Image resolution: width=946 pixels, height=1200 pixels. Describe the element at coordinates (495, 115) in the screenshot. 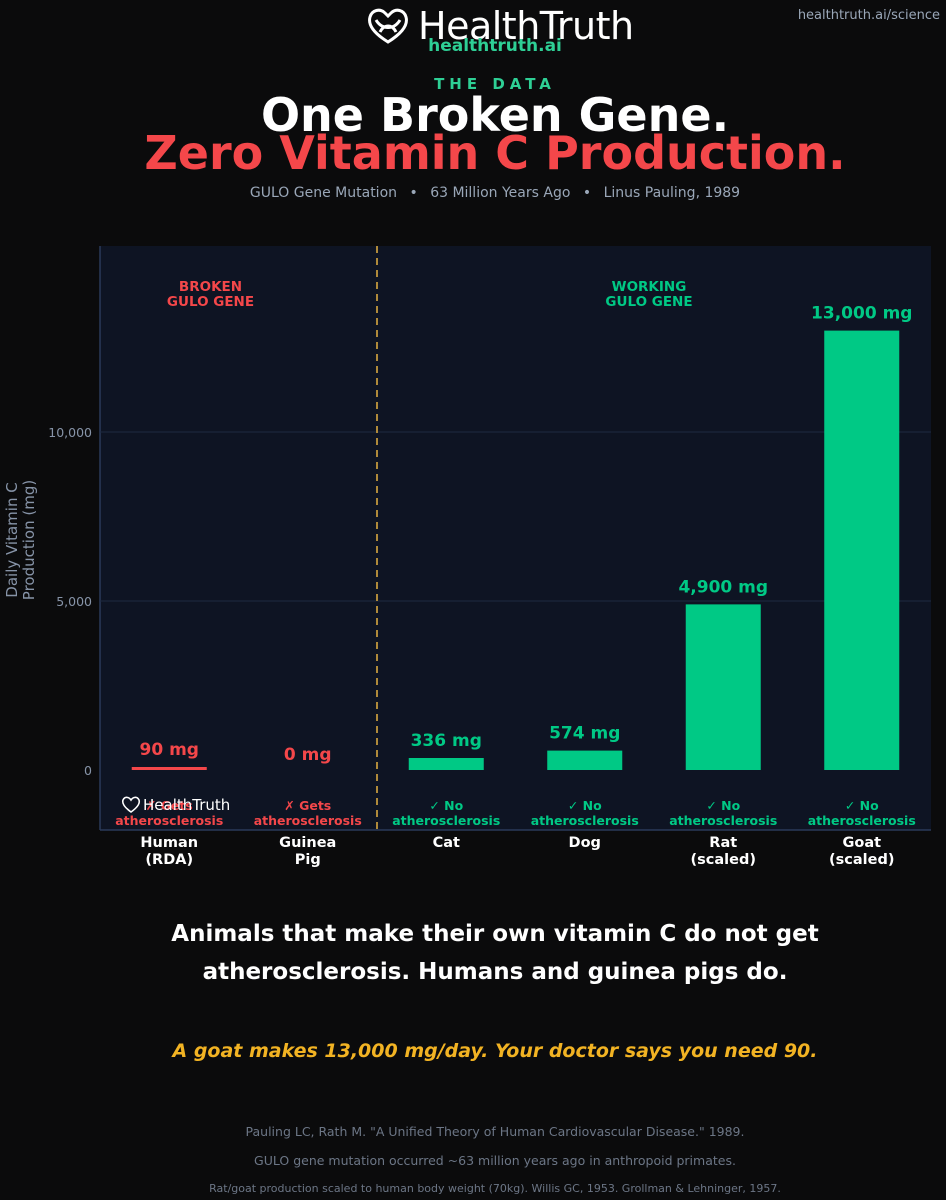

I see `page-title-line1: One Broken Gene.` at that location.